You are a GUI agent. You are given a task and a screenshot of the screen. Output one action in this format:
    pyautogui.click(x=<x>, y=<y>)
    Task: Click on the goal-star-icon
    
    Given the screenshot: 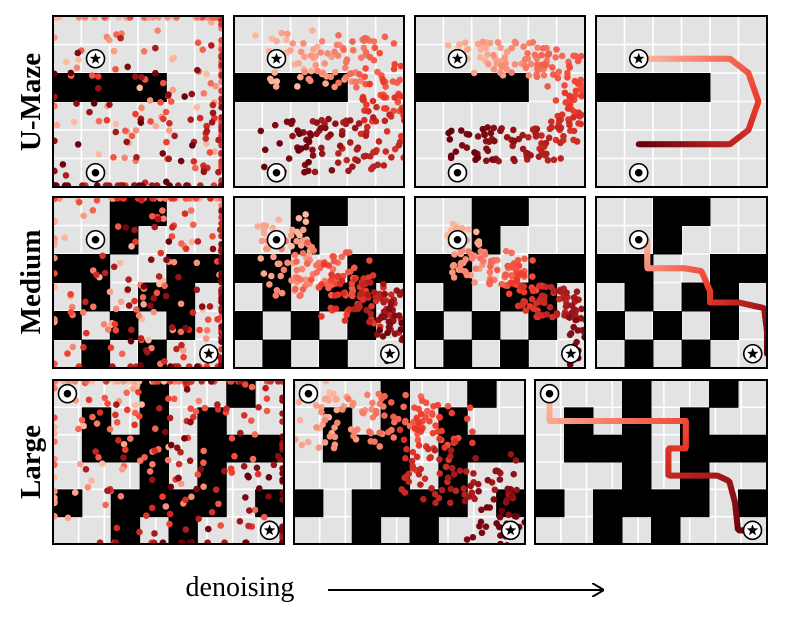 What is the action you would take?
    pyautogui.click(x=95, y=58)
    